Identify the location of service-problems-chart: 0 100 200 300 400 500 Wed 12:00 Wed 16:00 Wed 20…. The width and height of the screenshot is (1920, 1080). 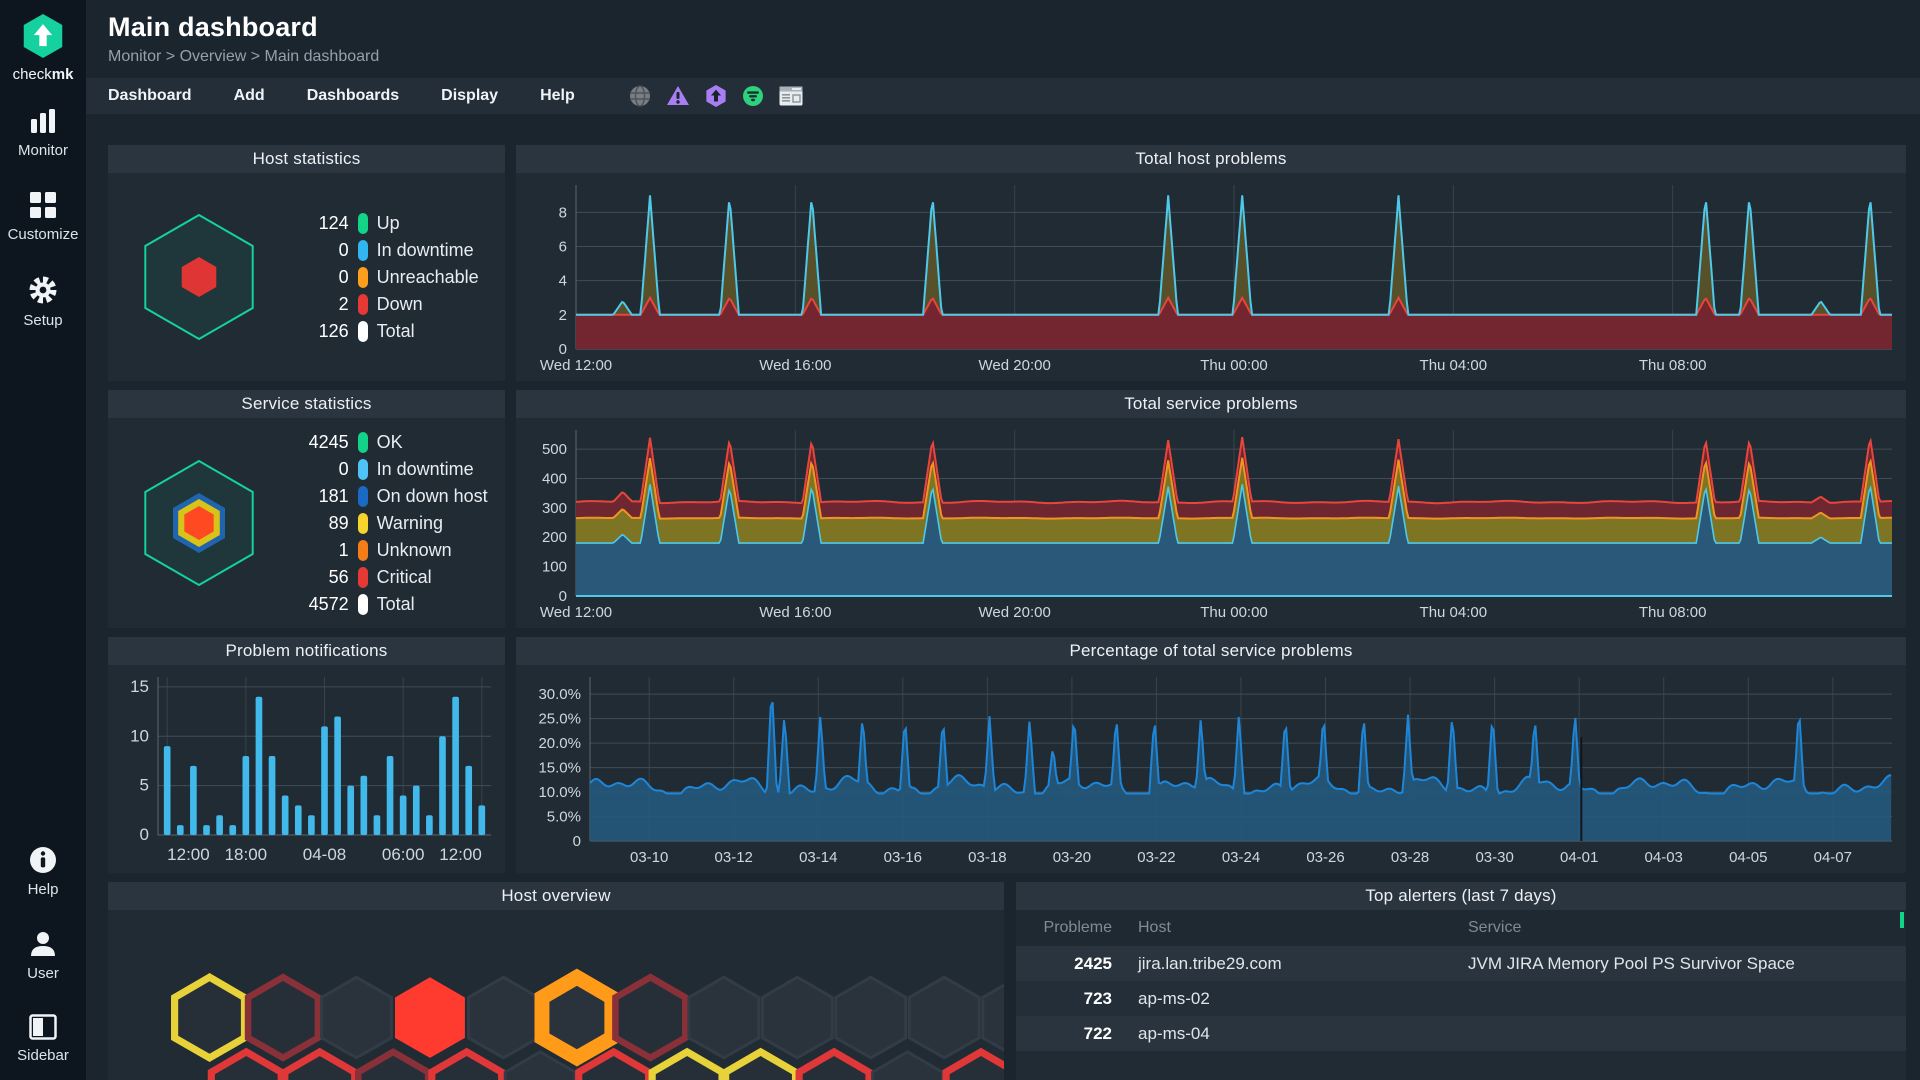
(1211, 523).